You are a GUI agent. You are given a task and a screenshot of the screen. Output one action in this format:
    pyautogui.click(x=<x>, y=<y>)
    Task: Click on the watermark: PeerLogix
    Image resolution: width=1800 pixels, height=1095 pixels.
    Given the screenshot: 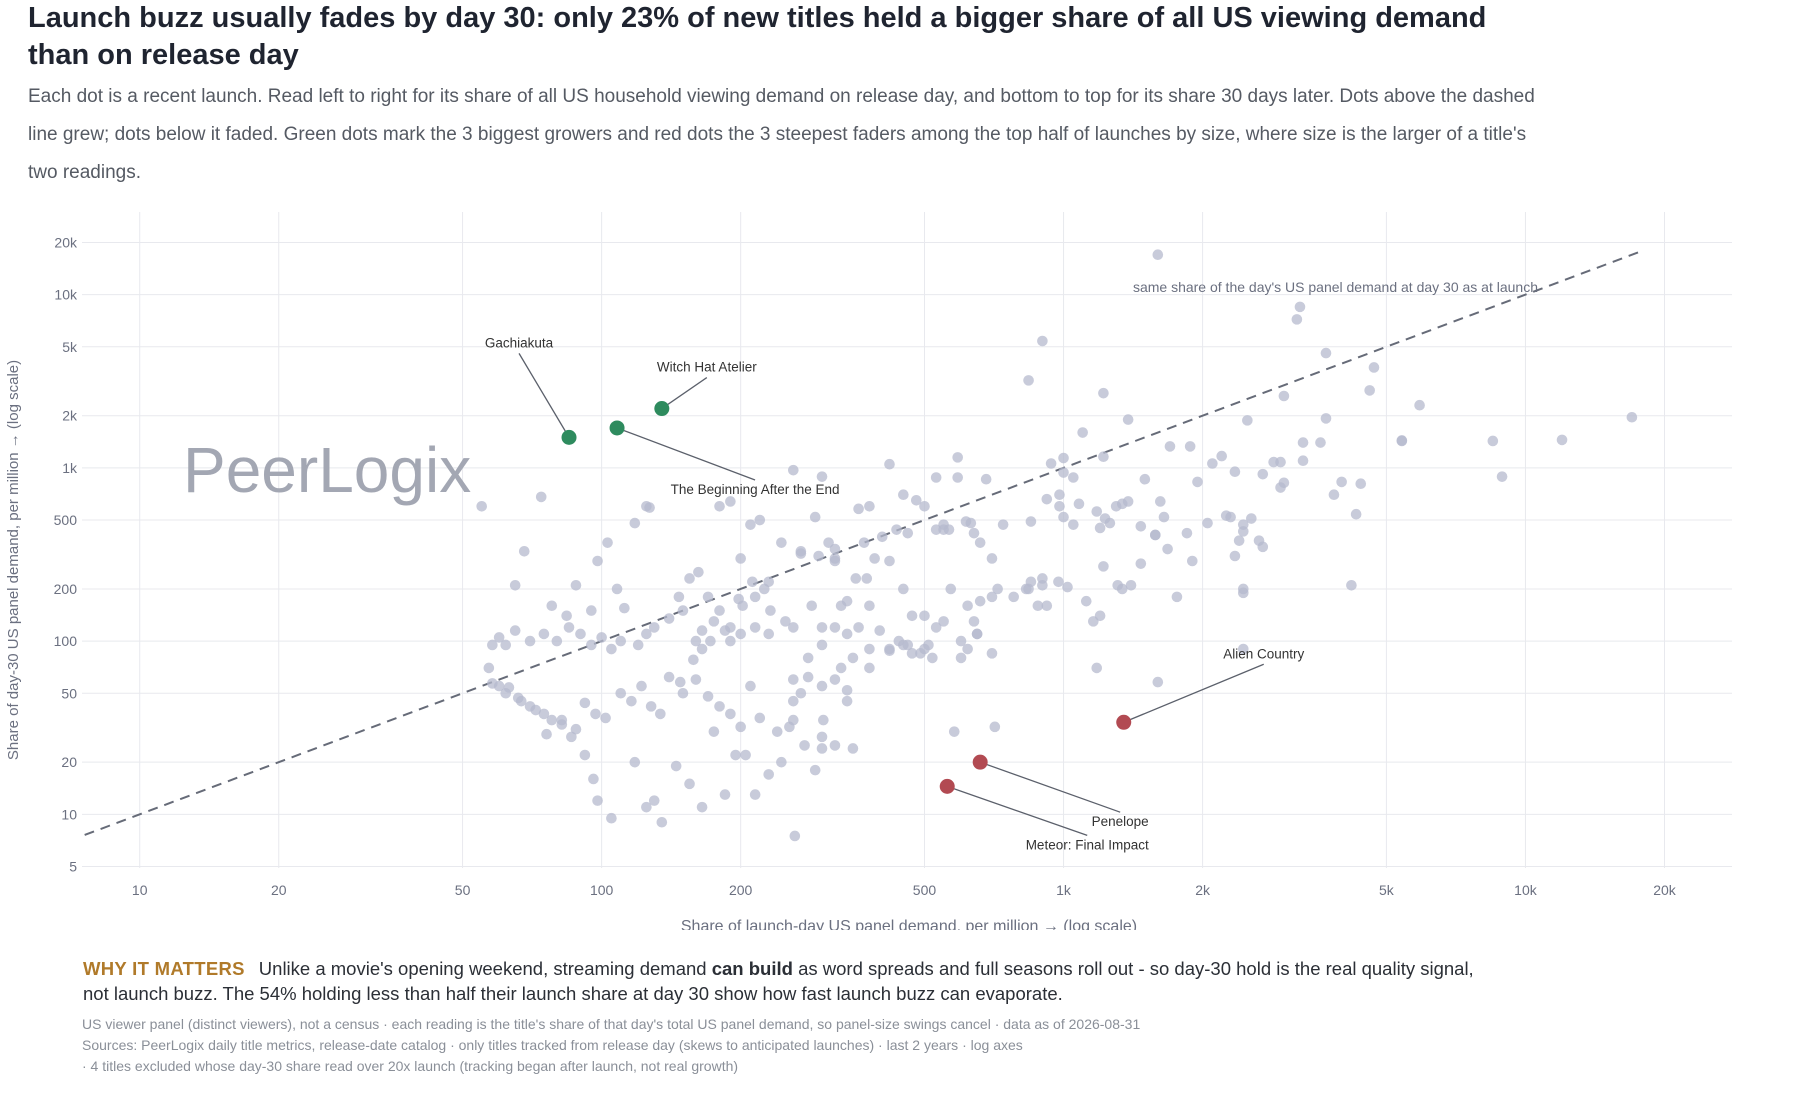 What is the action you would take?
    pyautogui.click(x=327, y=470)
    